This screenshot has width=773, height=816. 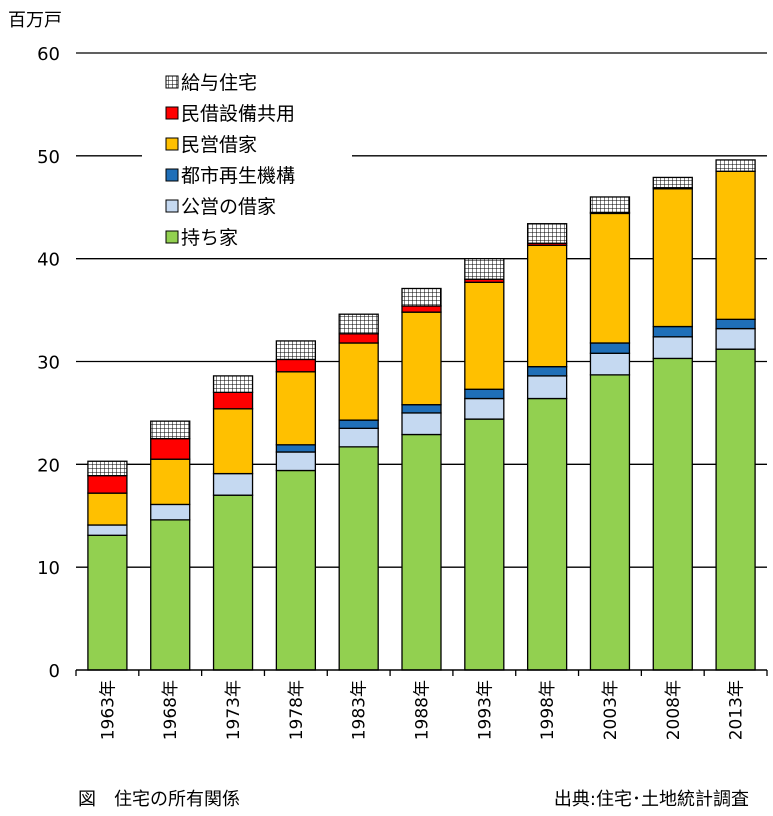 What do you see at coordinates (219, 83) in the screenshot?
I see `legend-label-0: 給与住宅` at bounding box center [219, 83].